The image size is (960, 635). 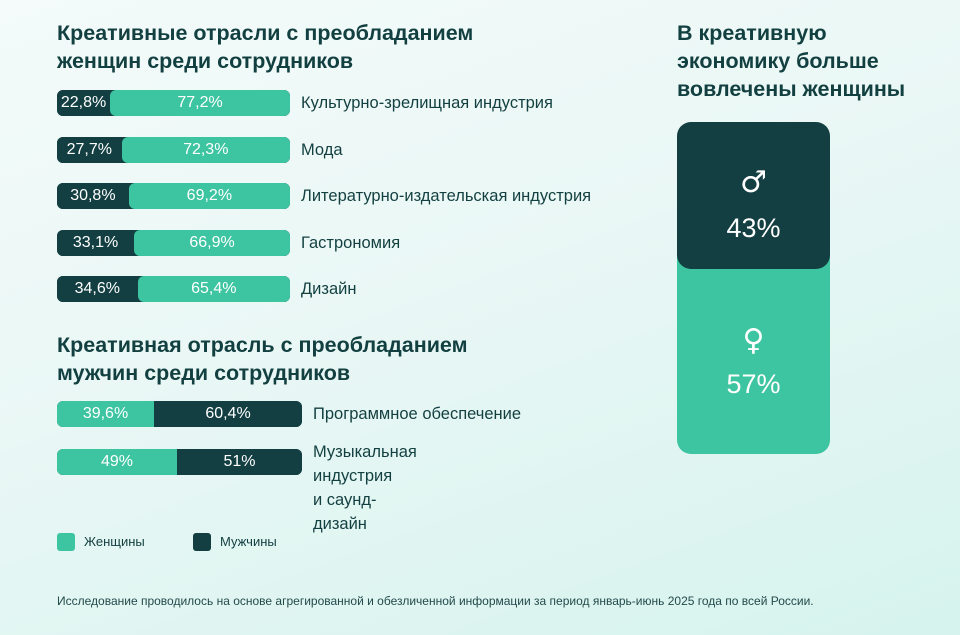 I want to click on stacked-bar: 34,6% 65,4%, so click(x=173, y=289).